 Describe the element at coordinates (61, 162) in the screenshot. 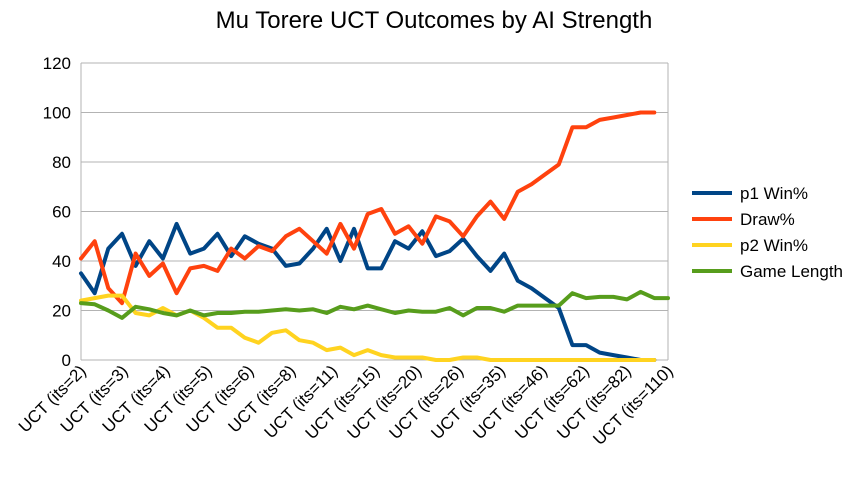

I see `y-tick-label: 80` at that location.